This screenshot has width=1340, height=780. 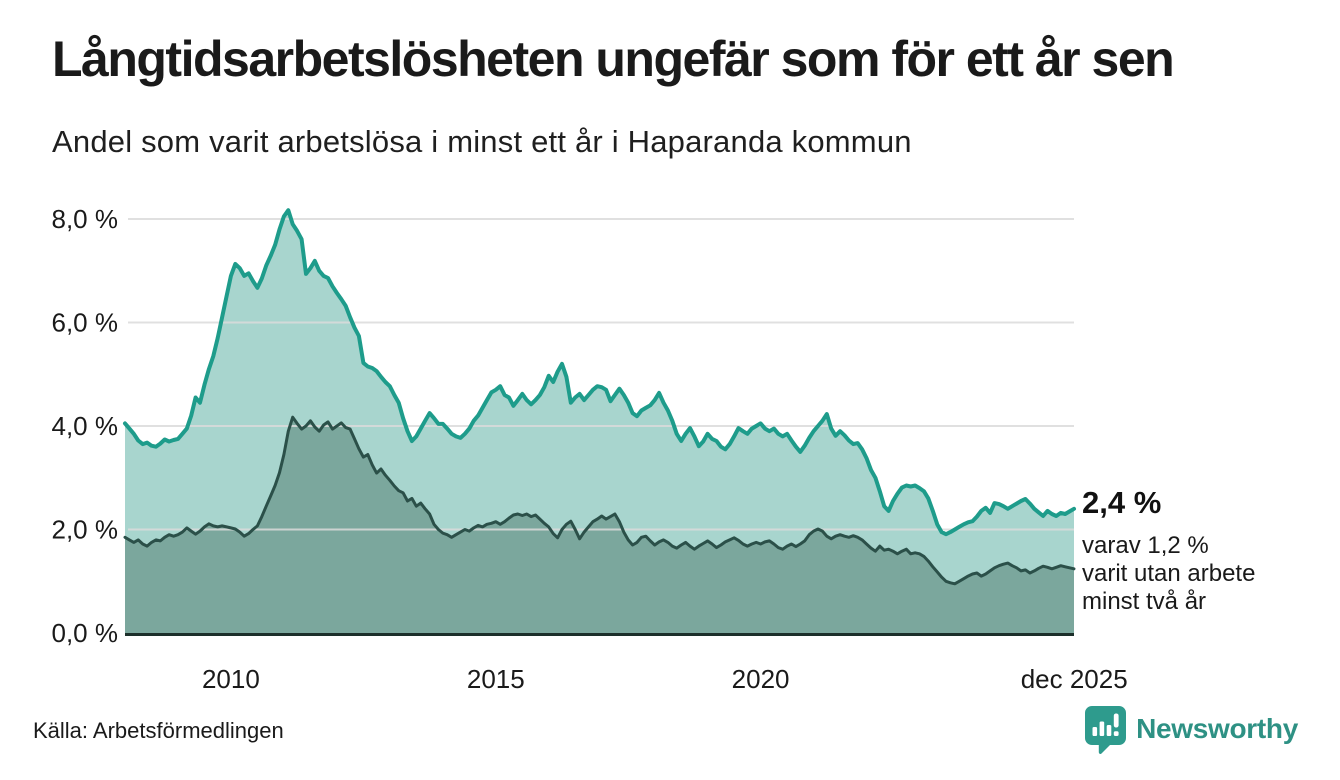 What do you see at coordinates (1217, 728) in the screenshot?
I see `newsworthy-wordmark: Newsworthy` at bounding box center [1217, 728].